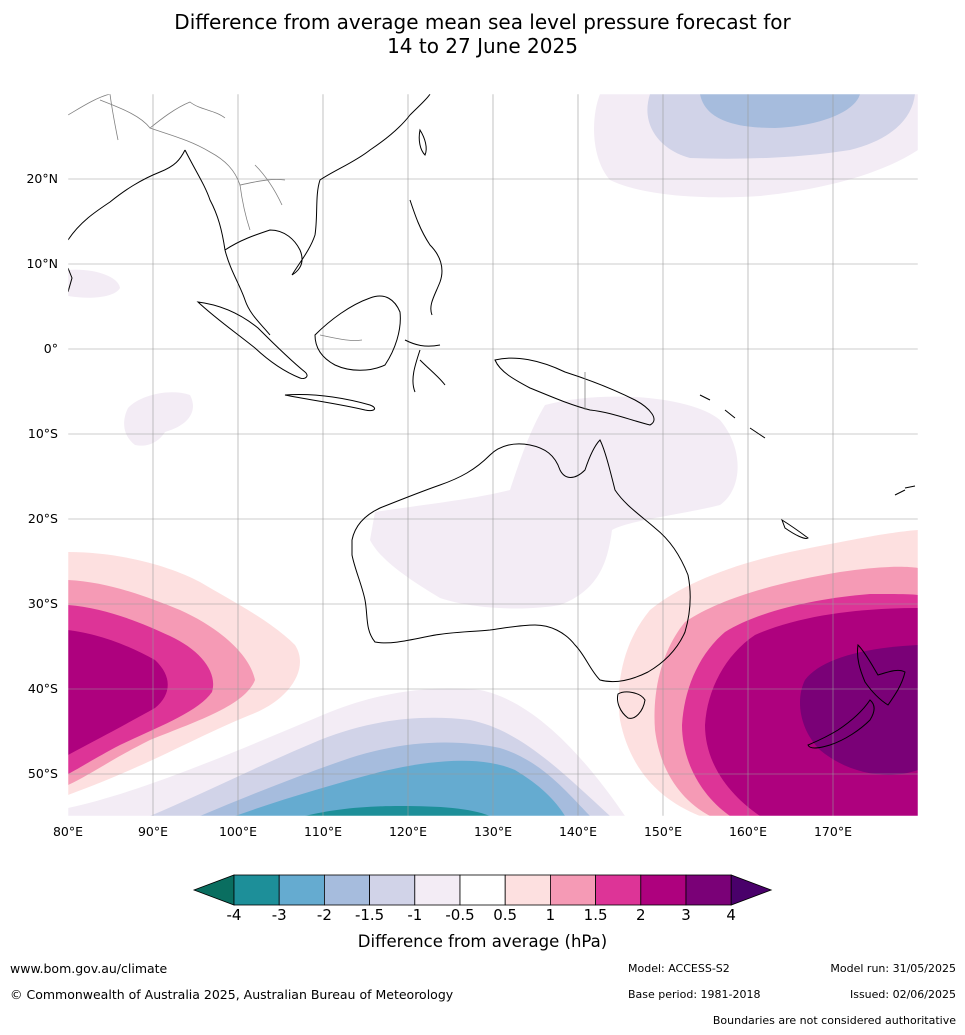  I want to click on lat-label: 10°S, so click(42, 433).